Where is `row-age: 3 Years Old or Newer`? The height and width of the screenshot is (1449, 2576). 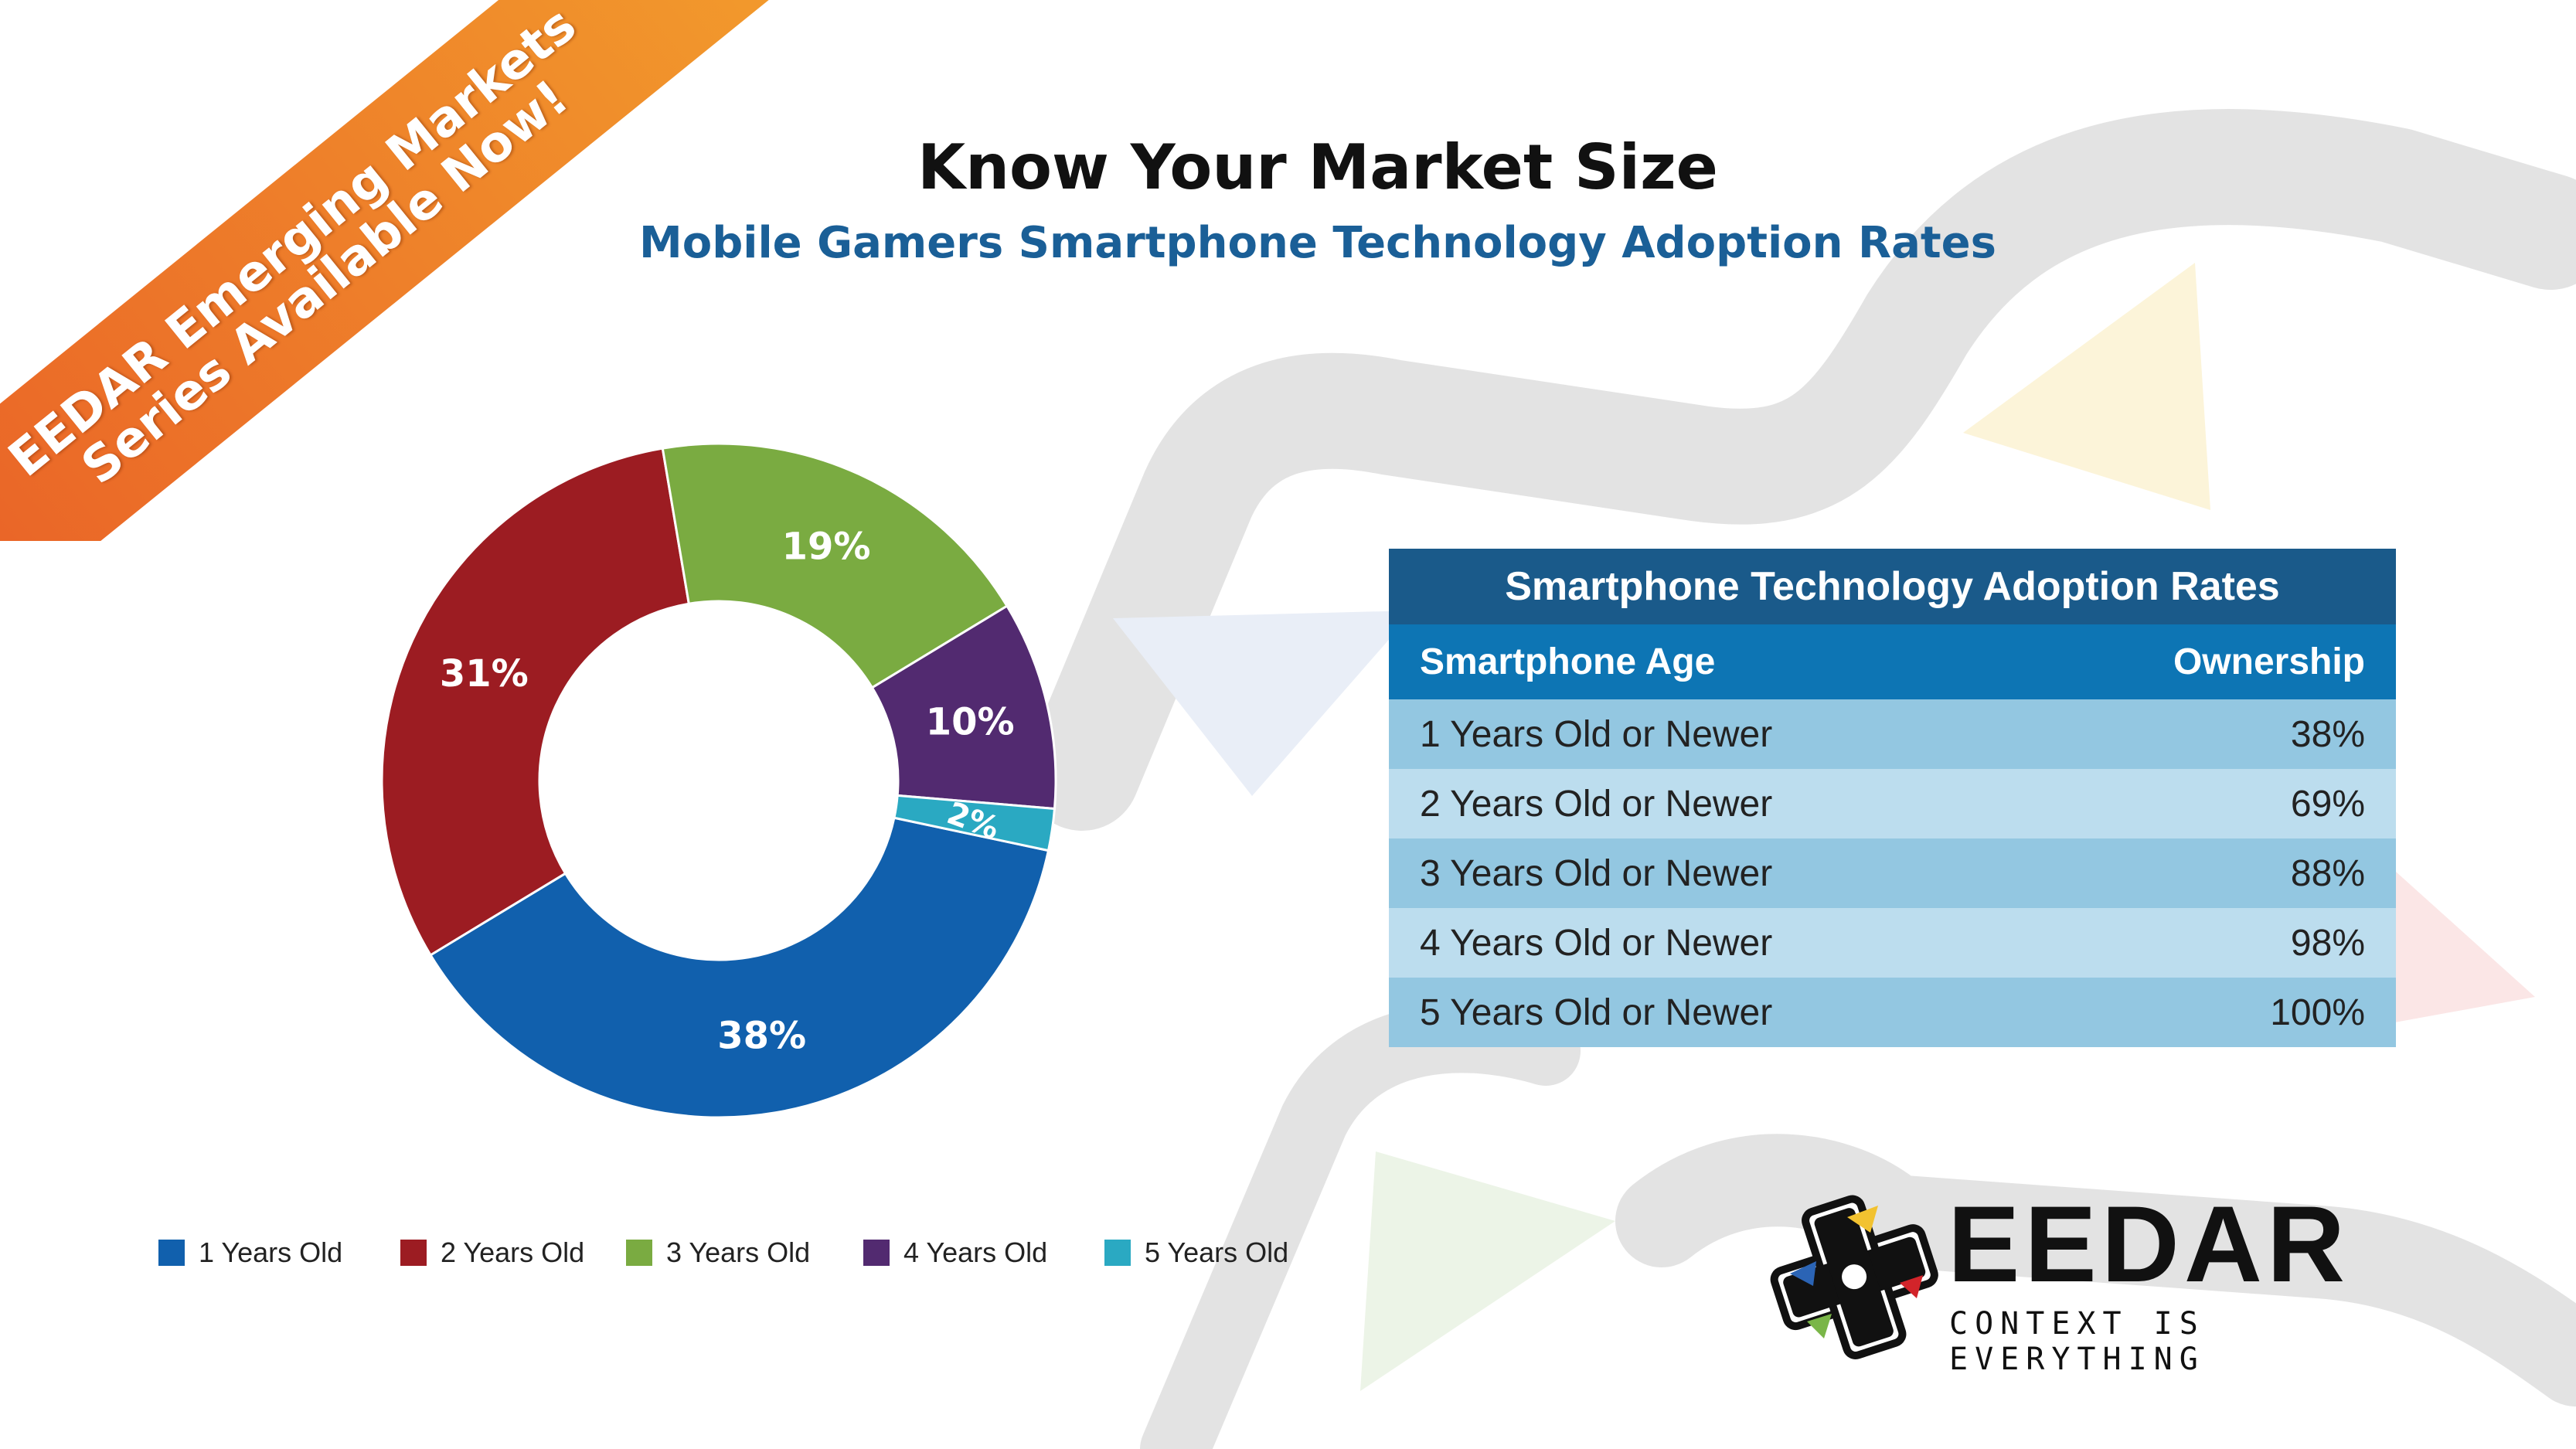 row-age: 3 Years Old or Newer is located at coordinates (1597, 873).